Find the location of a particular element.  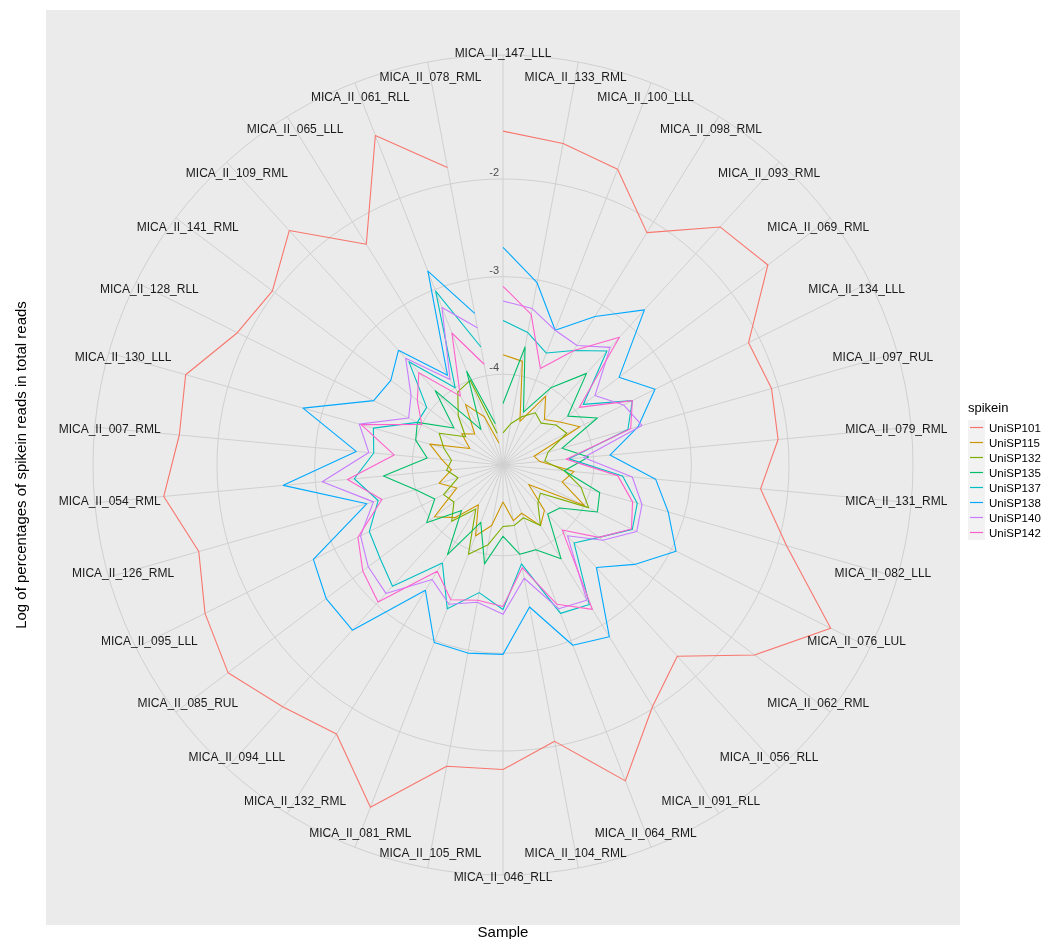

legend-label: UniSP101 is located at coordinates (1015, 428).